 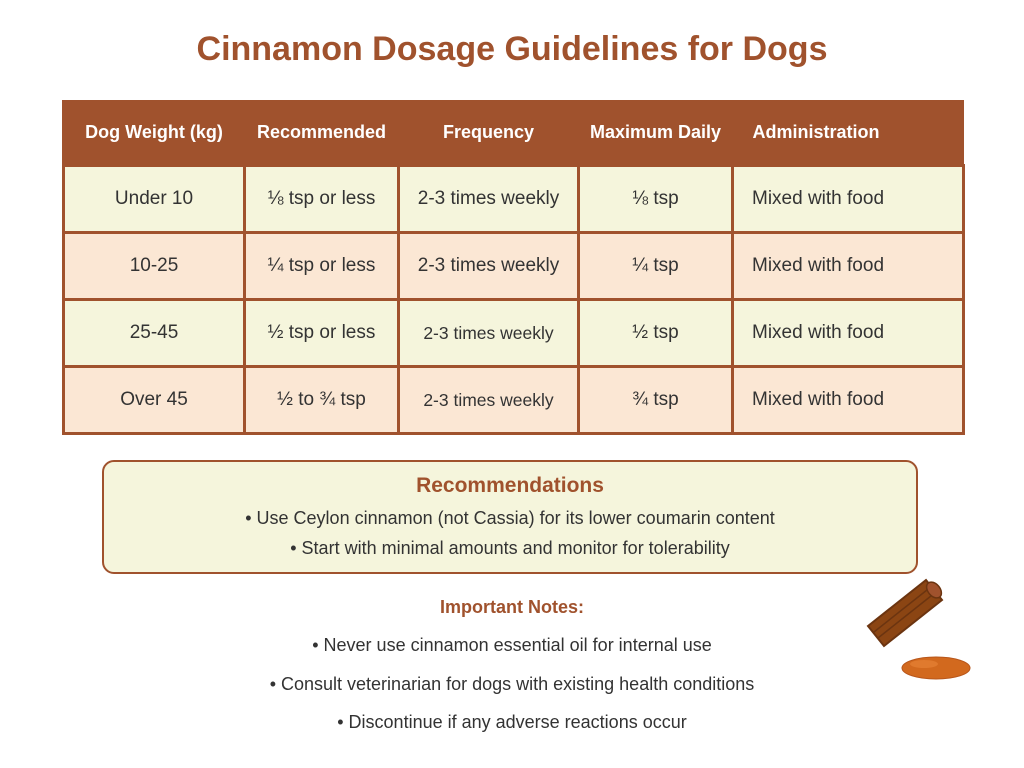 I want to click on cell-dog-weight: 25-45, so click(x=154, y=333).